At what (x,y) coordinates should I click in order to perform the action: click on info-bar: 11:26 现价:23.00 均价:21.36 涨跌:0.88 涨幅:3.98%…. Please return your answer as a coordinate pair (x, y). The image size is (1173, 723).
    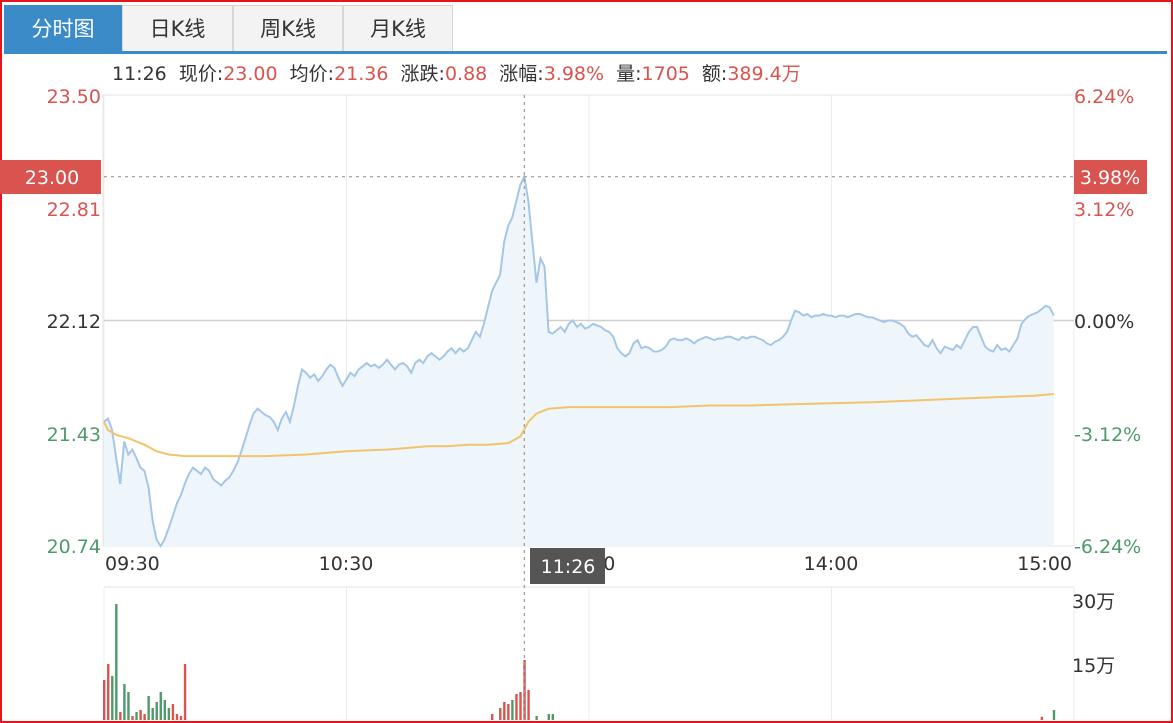
    Looking at the image, I should click on (456, 74).